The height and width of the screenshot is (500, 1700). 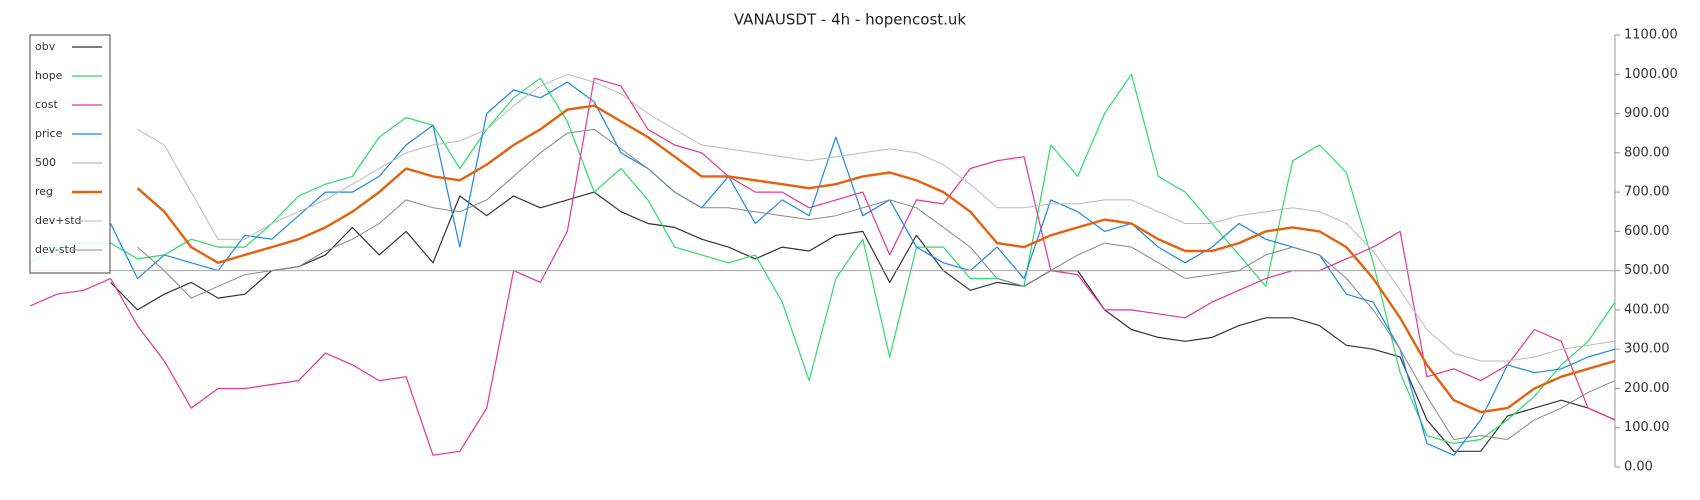 I want to click on y-tick-label: 300.00, so click(x=1647, y=349).